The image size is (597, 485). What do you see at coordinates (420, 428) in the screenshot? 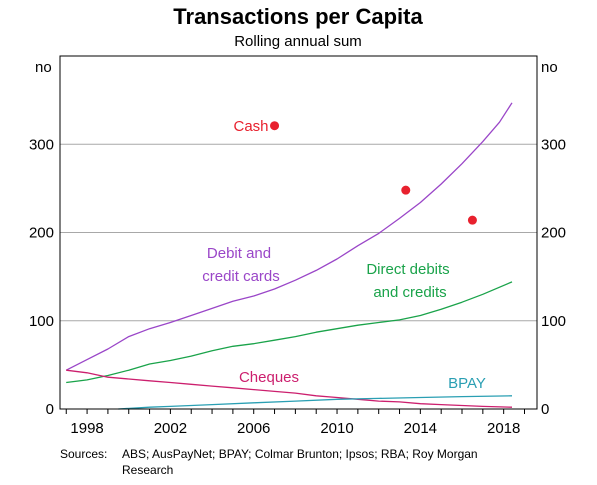
I see `x-tick-label: 2014` at bounding box center [420, 428].